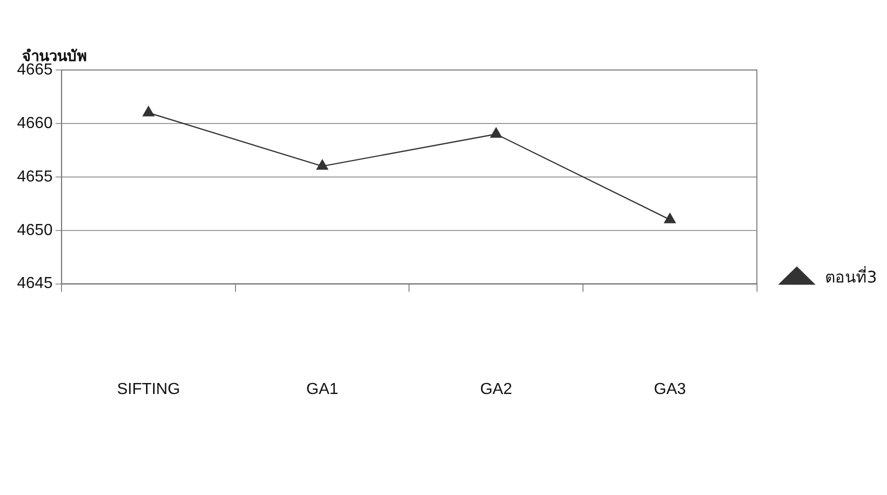 Image resolution: width=887 pixels, height=495 pixels. I want to click on x-tick-label: GA1, so click(322, 389).